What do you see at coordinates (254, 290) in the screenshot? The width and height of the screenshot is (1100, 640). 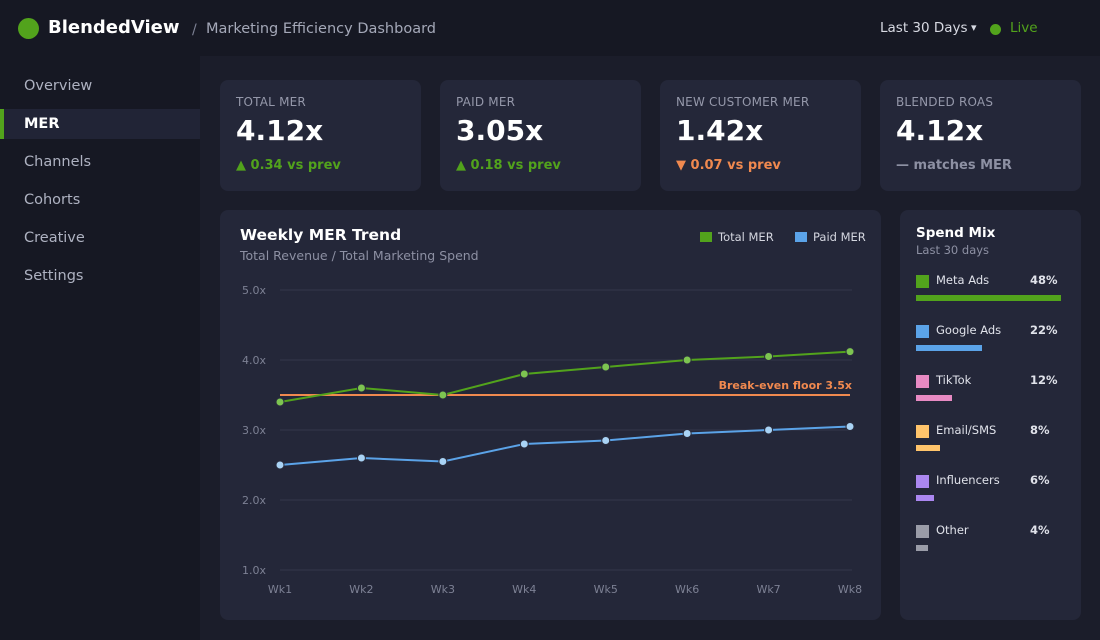 I see `y-tick-label: 5.0x` at bounding box center [254, 290].